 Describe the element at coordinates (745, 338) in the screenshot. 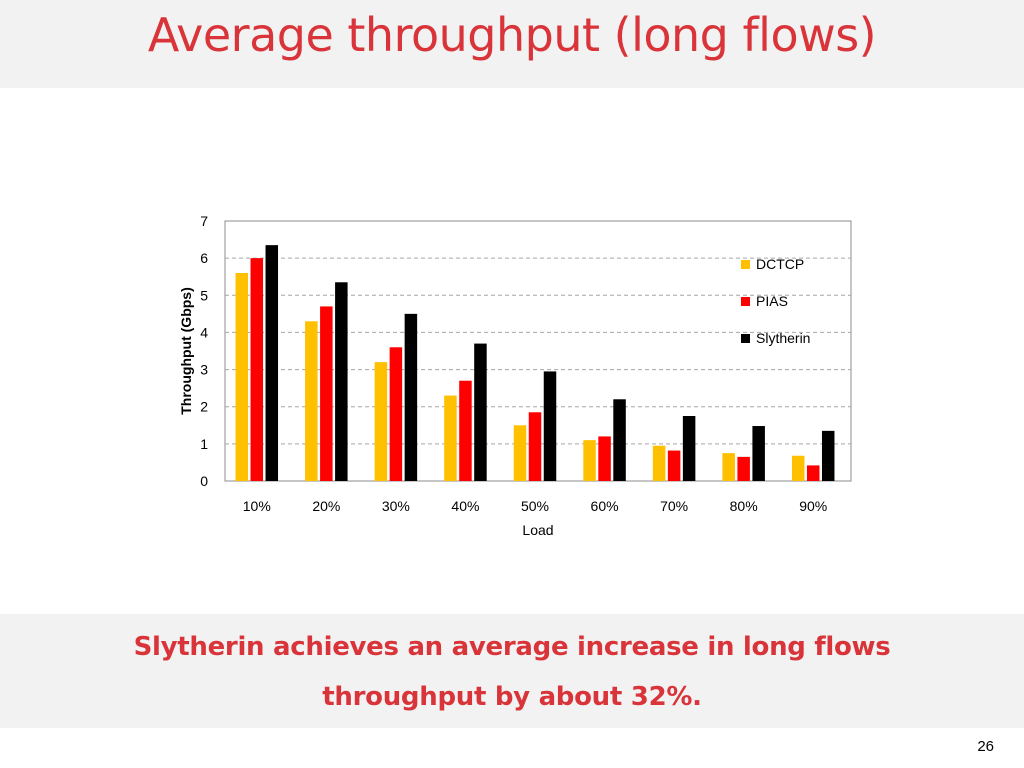

I see `legend-swatch-slytherin` at that location.